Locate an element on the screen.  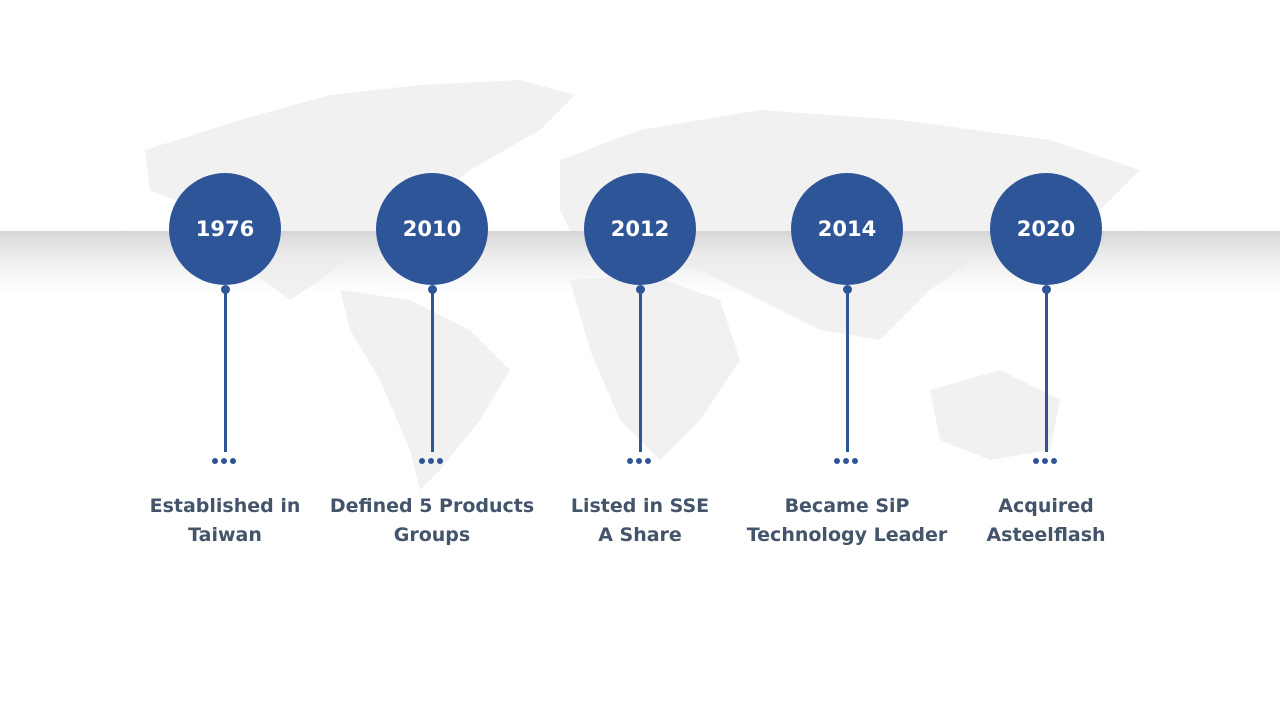
label-line: Defined 5 Products is located at coordinates (432, 506).